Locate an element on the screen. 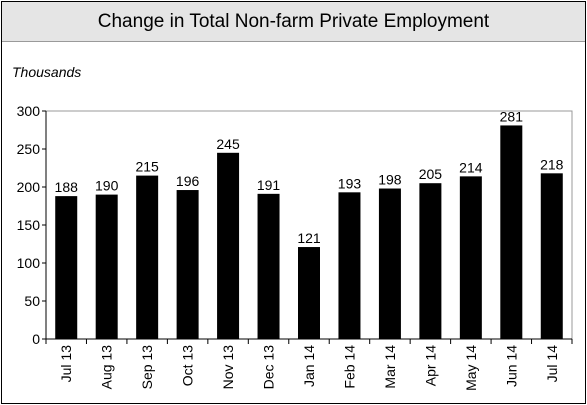 The image size is (587, 405). y-axis: 0 50 100 150 200 250 300 is located at coordinates (32, 225).